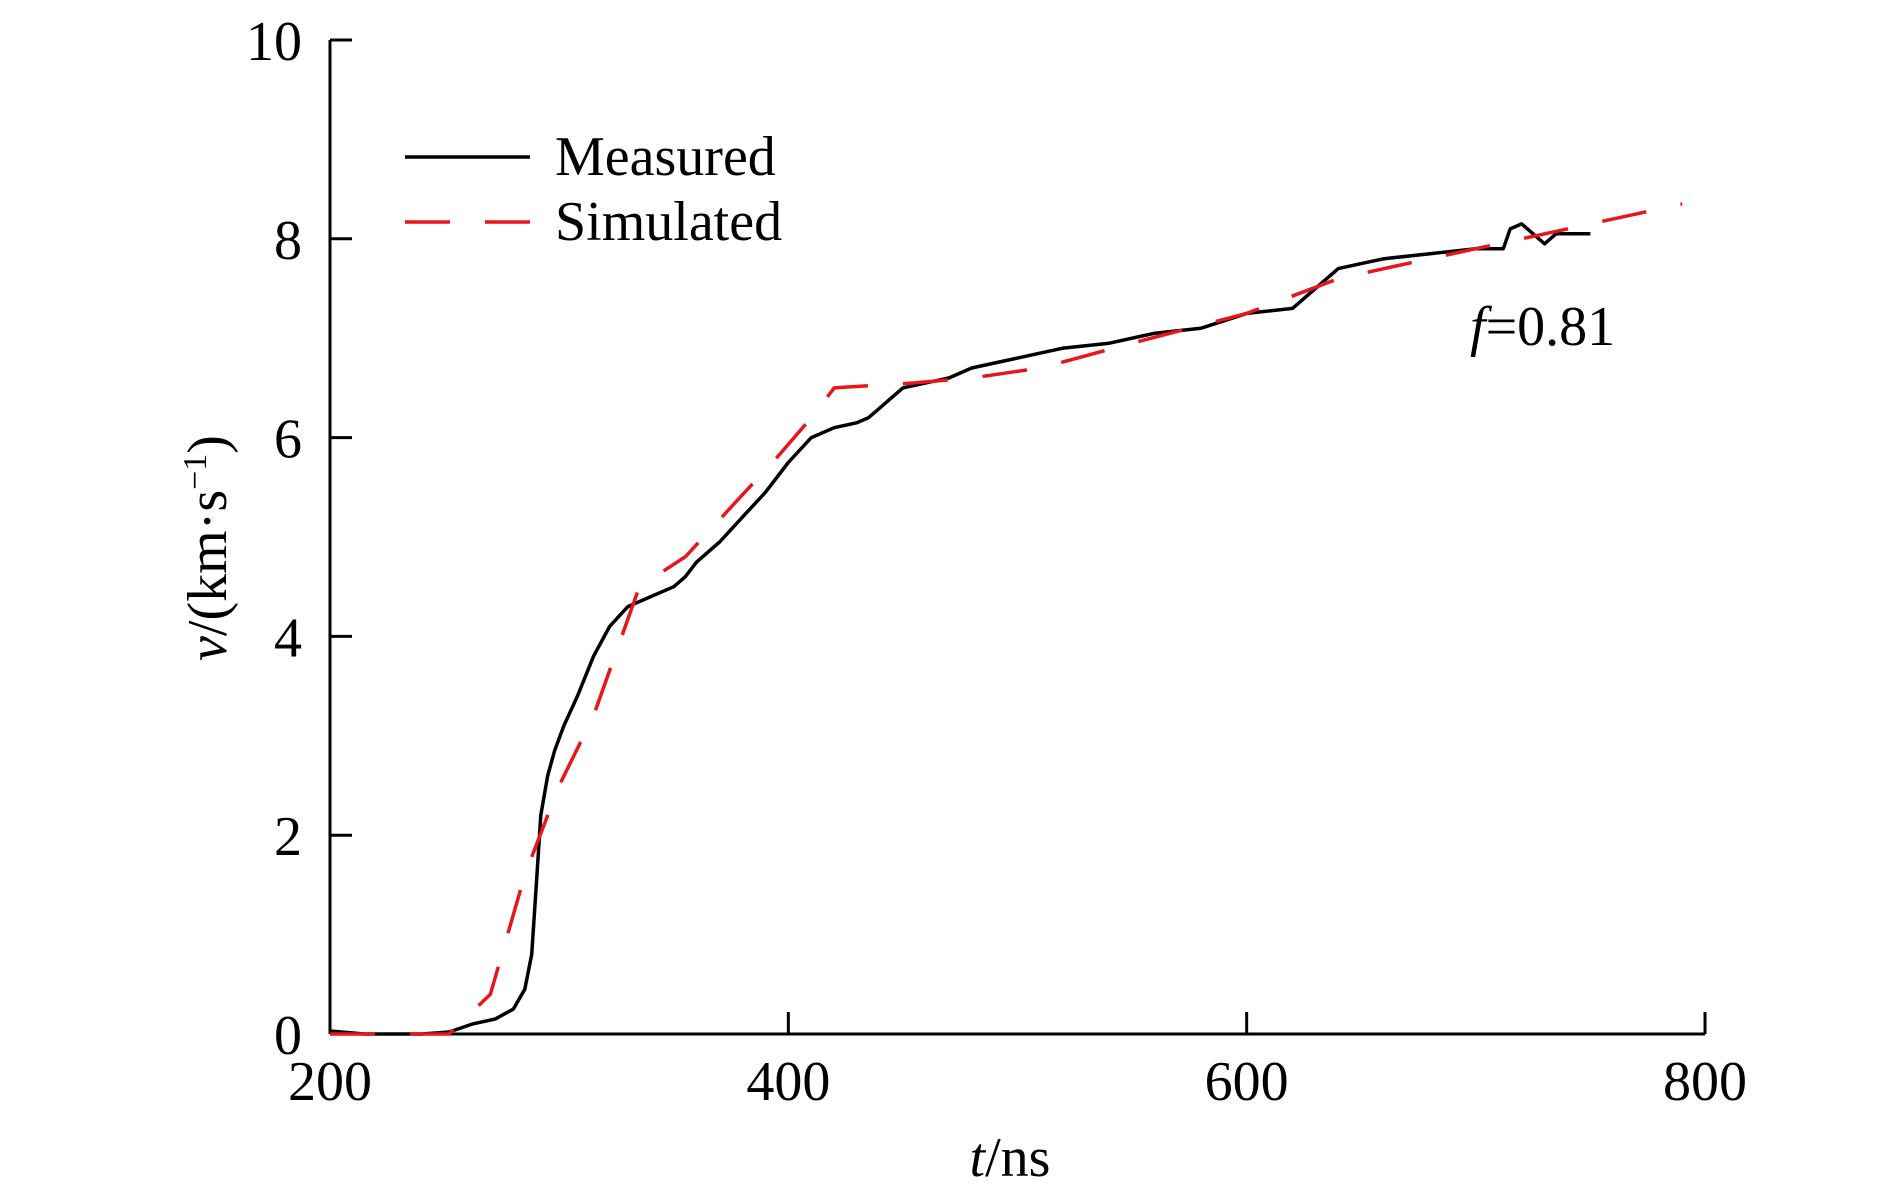 Image resolution: width=1890 pixels, height=1194 pixels. Describe the element at coordinates (1017, 1062) in the screenshot. I see `x-axis-ticks: 200 400 600 800` at that location.